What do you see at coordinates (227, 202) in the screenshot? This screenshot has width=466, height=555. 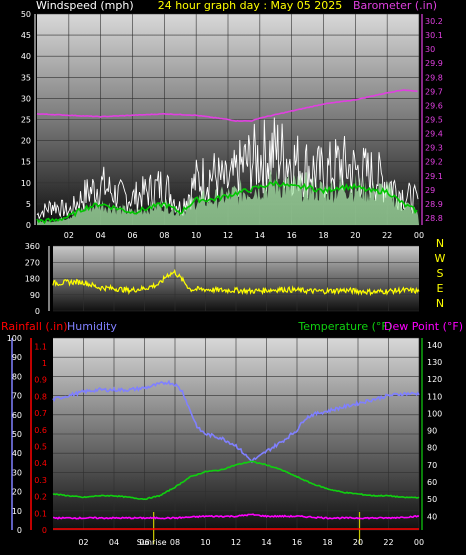 I see `wind-series` at bounding box center [227, 202].